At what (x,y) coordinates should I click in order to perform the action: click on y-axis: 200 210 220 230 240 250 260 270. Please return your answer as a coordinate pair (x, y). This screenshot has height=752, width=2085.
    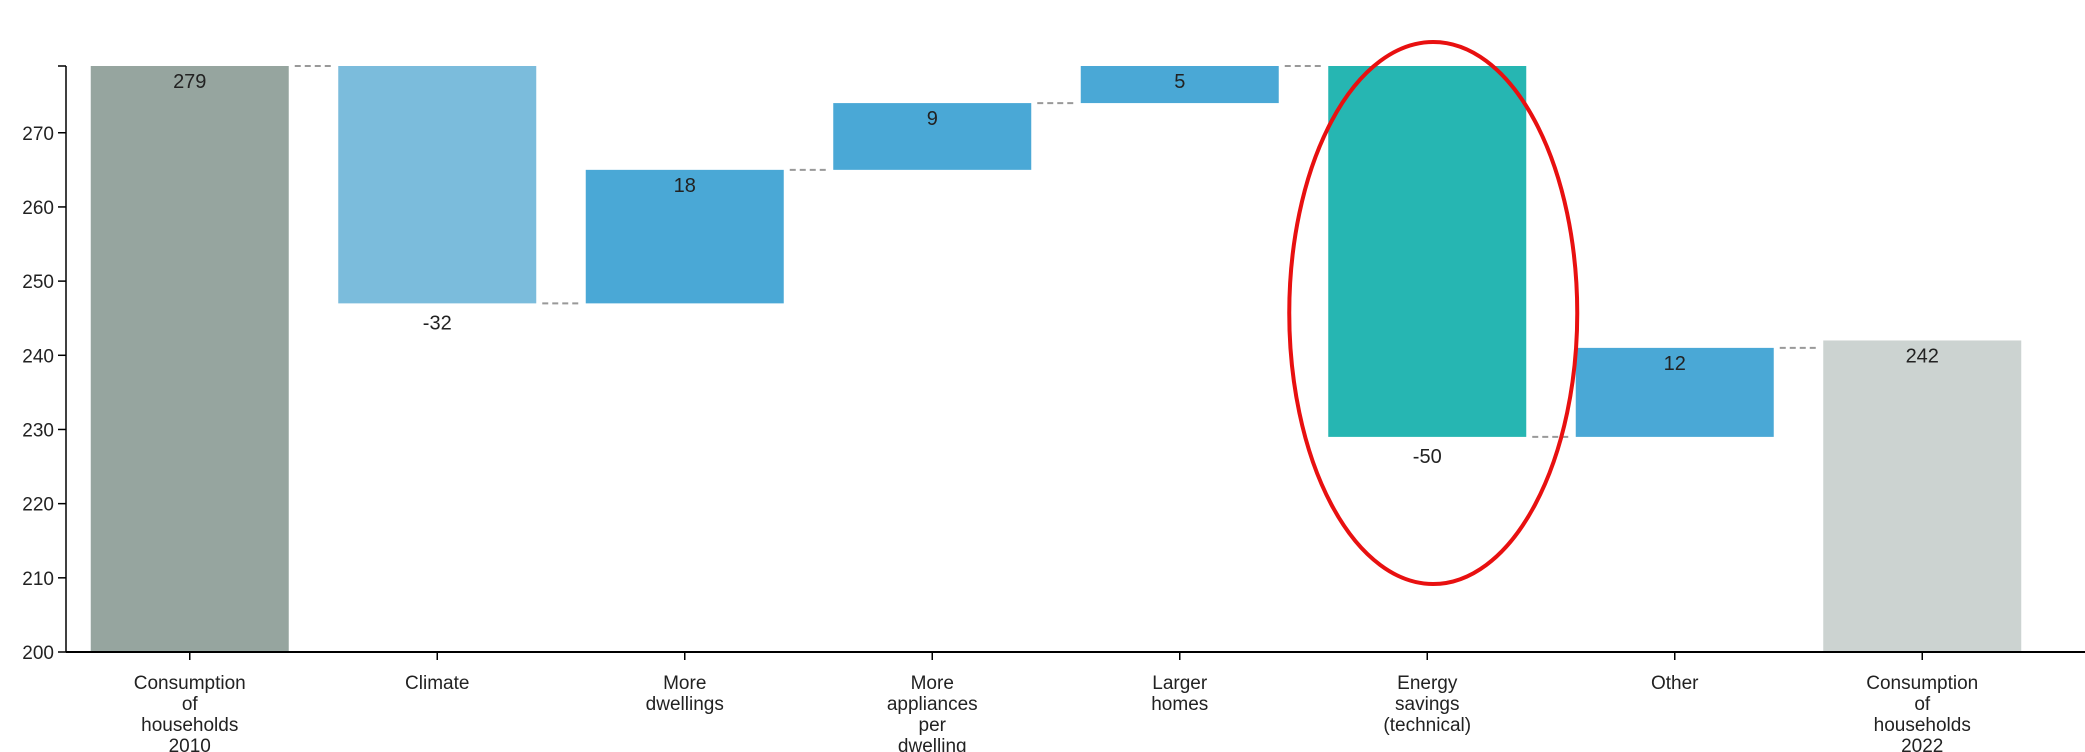
    Looking at the image, I should click on (44, 364).